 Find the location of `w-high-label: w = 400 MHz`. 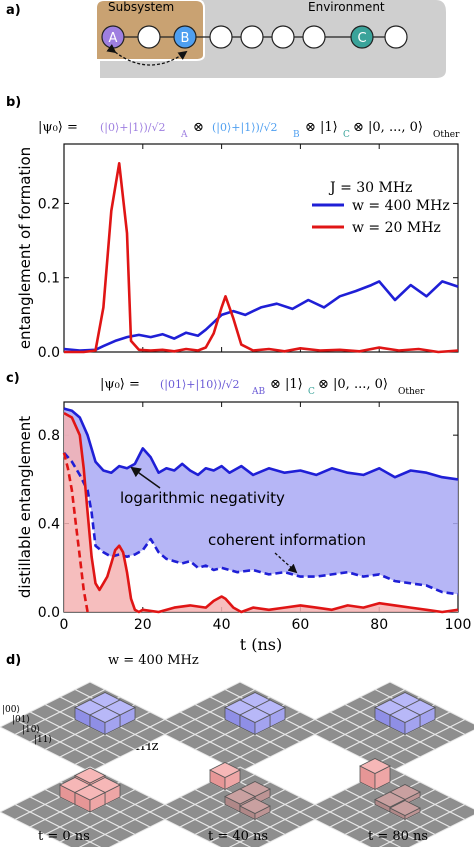

w-high-label: w = 400 MHz is located at coordinates (153, 660).